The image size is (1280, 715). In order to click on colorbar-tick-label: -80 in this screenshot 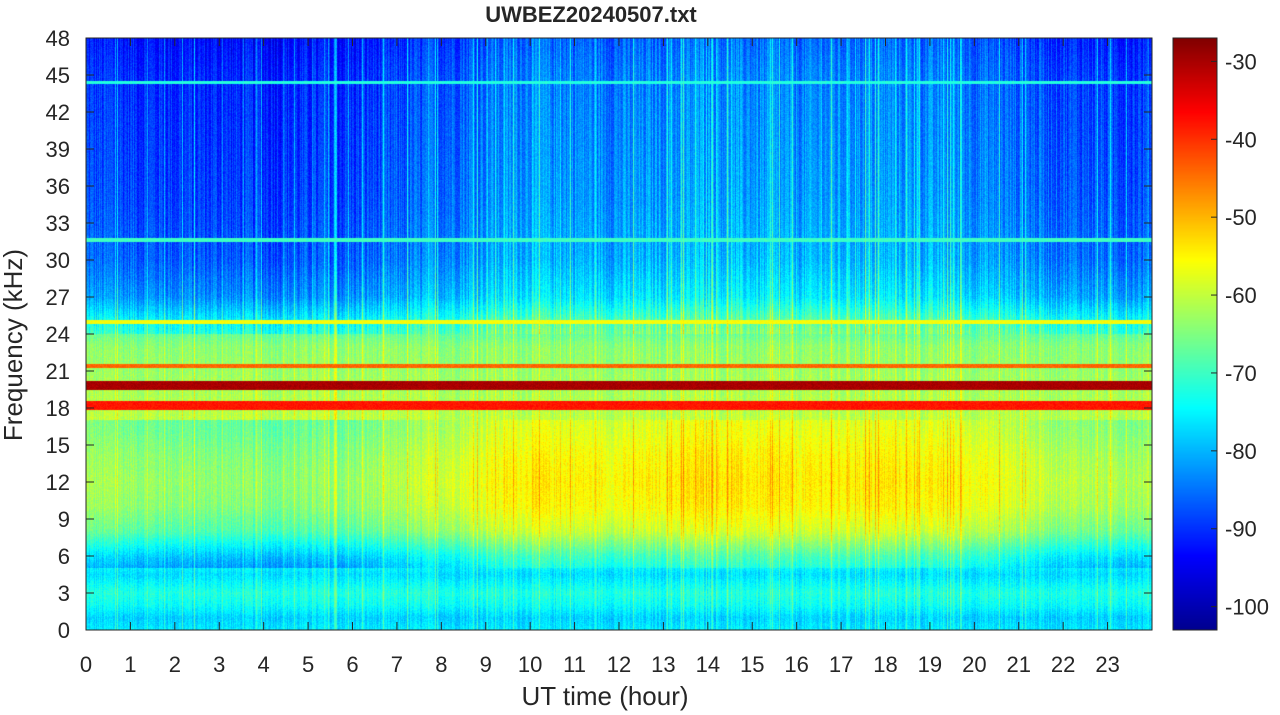, I will do `click(1241, 451)`.